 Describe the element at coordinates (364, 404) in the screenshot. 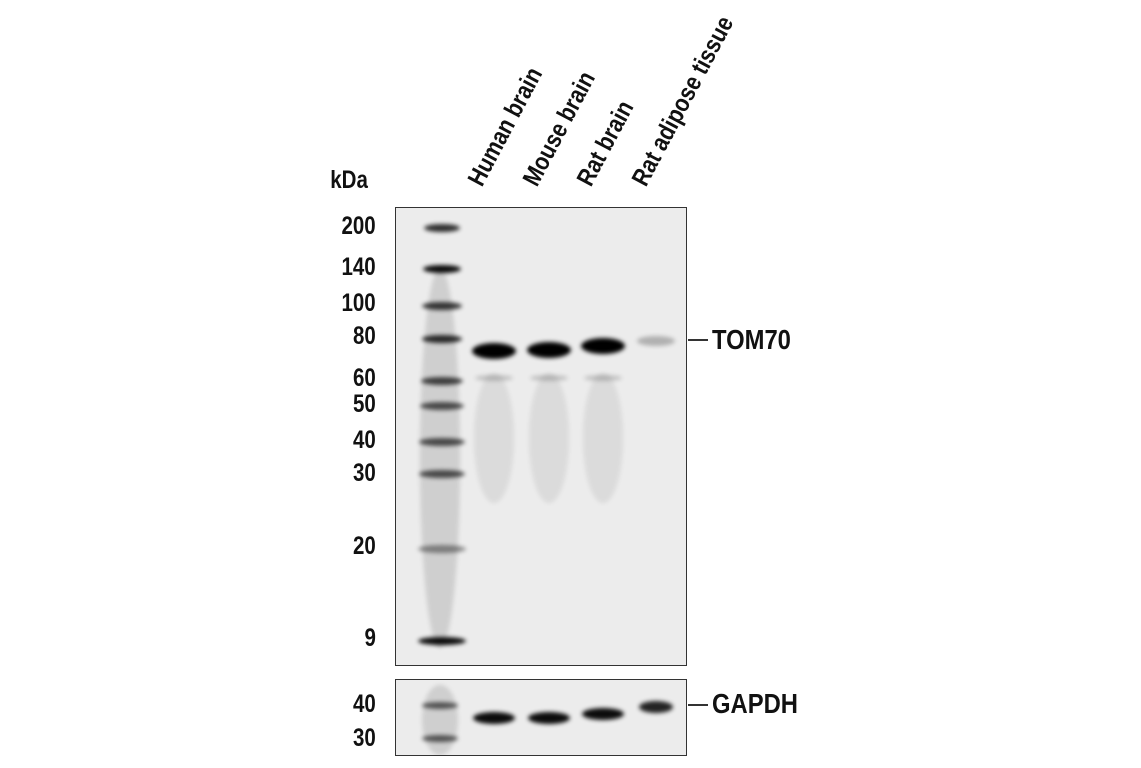

I see `marker-label: 50` at that location.